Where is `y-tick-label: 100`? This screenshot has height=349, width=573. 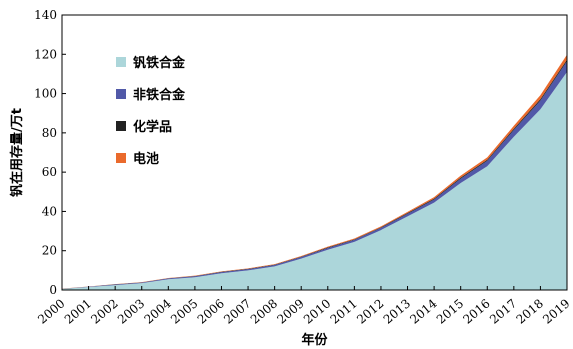
y-tick-label: 100 is located at coordinates (45, 94).